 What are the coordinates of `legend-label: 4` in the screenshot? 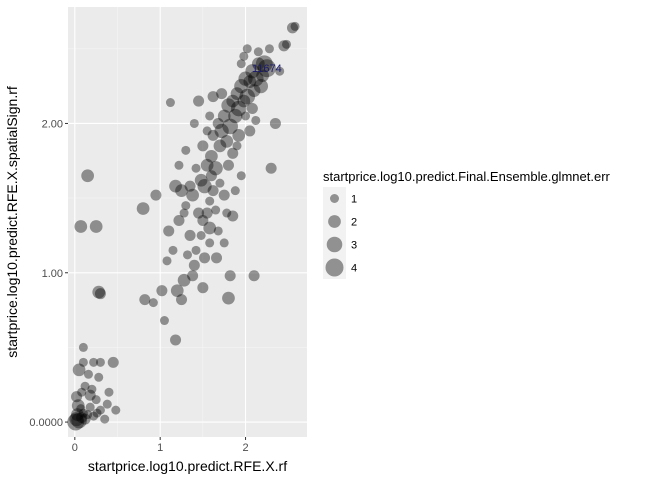 It's located at (354, 269).